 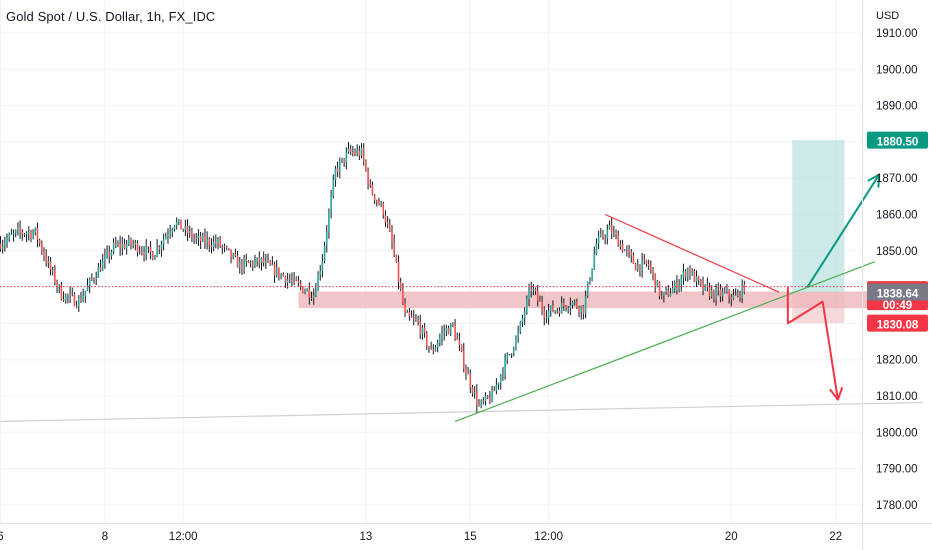 What do you see at coordinates (818, 308) in the screenshot?
I see `stop-zone` at bounding box center [818, 308].